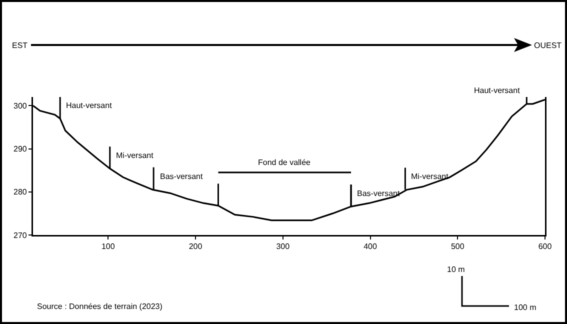 The image size is (567, 324). I want to click on text: OUEST, so click(548, 45).